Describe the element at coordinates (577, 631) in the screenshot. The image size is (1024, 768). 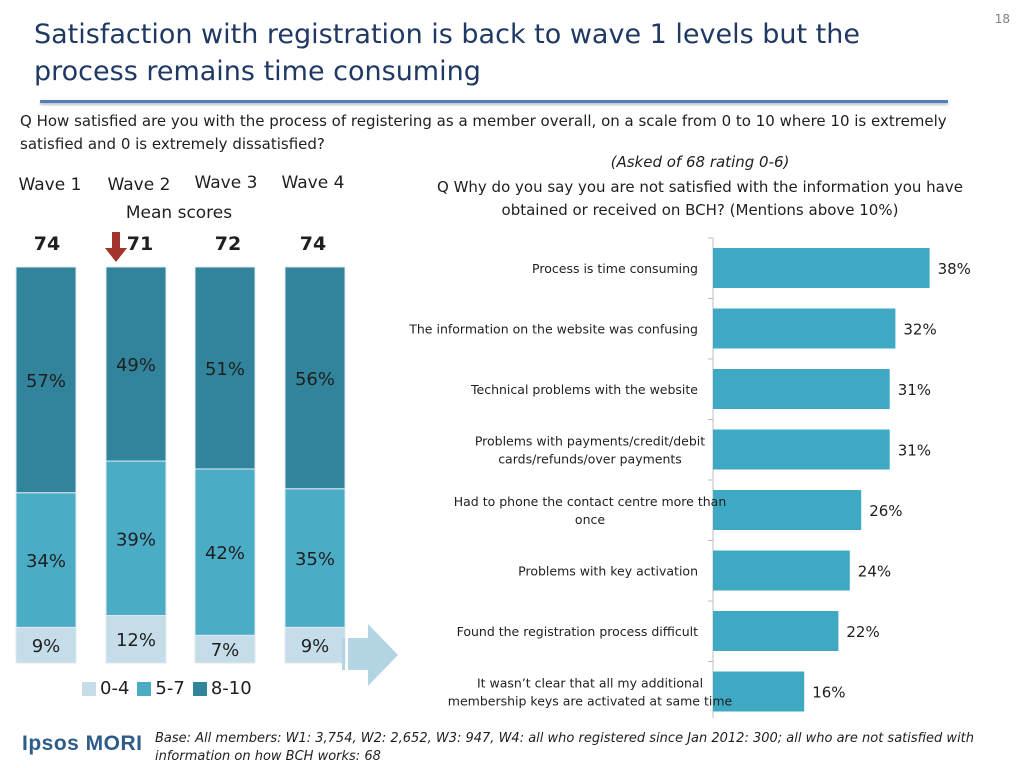
I see `reason-label-7: Found the registration process difficult` at that location.